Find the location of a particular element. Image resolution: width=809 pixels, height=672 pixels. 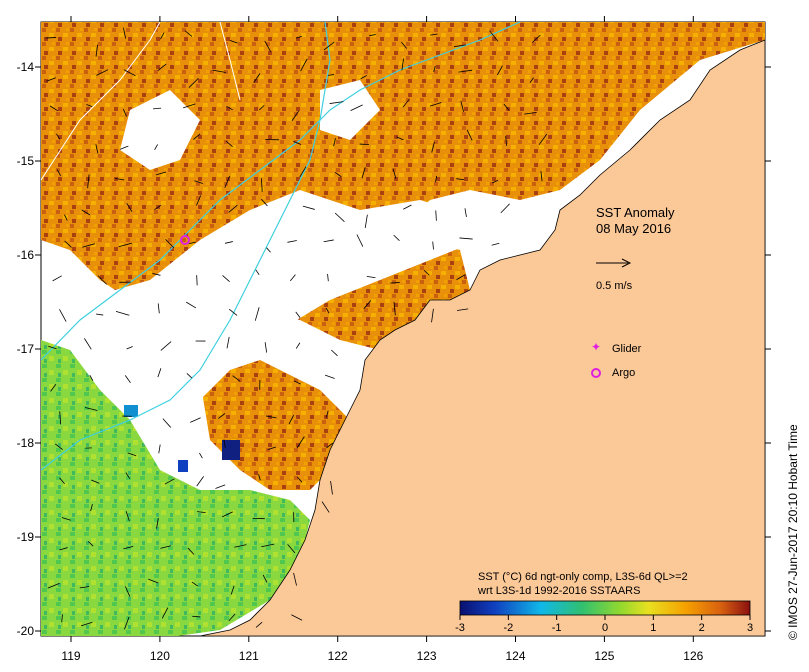

x-tick-label: 121 is located at coordinates (249, 656).